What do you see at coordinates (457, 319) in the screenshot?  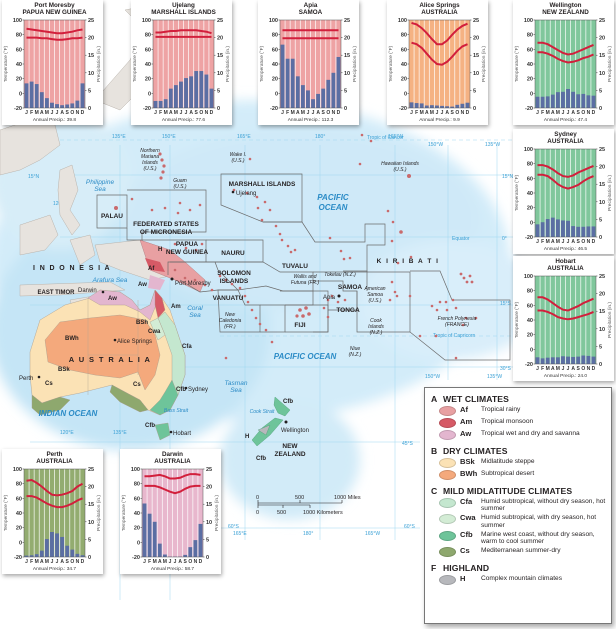 I see `svg-text: French Polynesia` at bounding box center [457, 319].